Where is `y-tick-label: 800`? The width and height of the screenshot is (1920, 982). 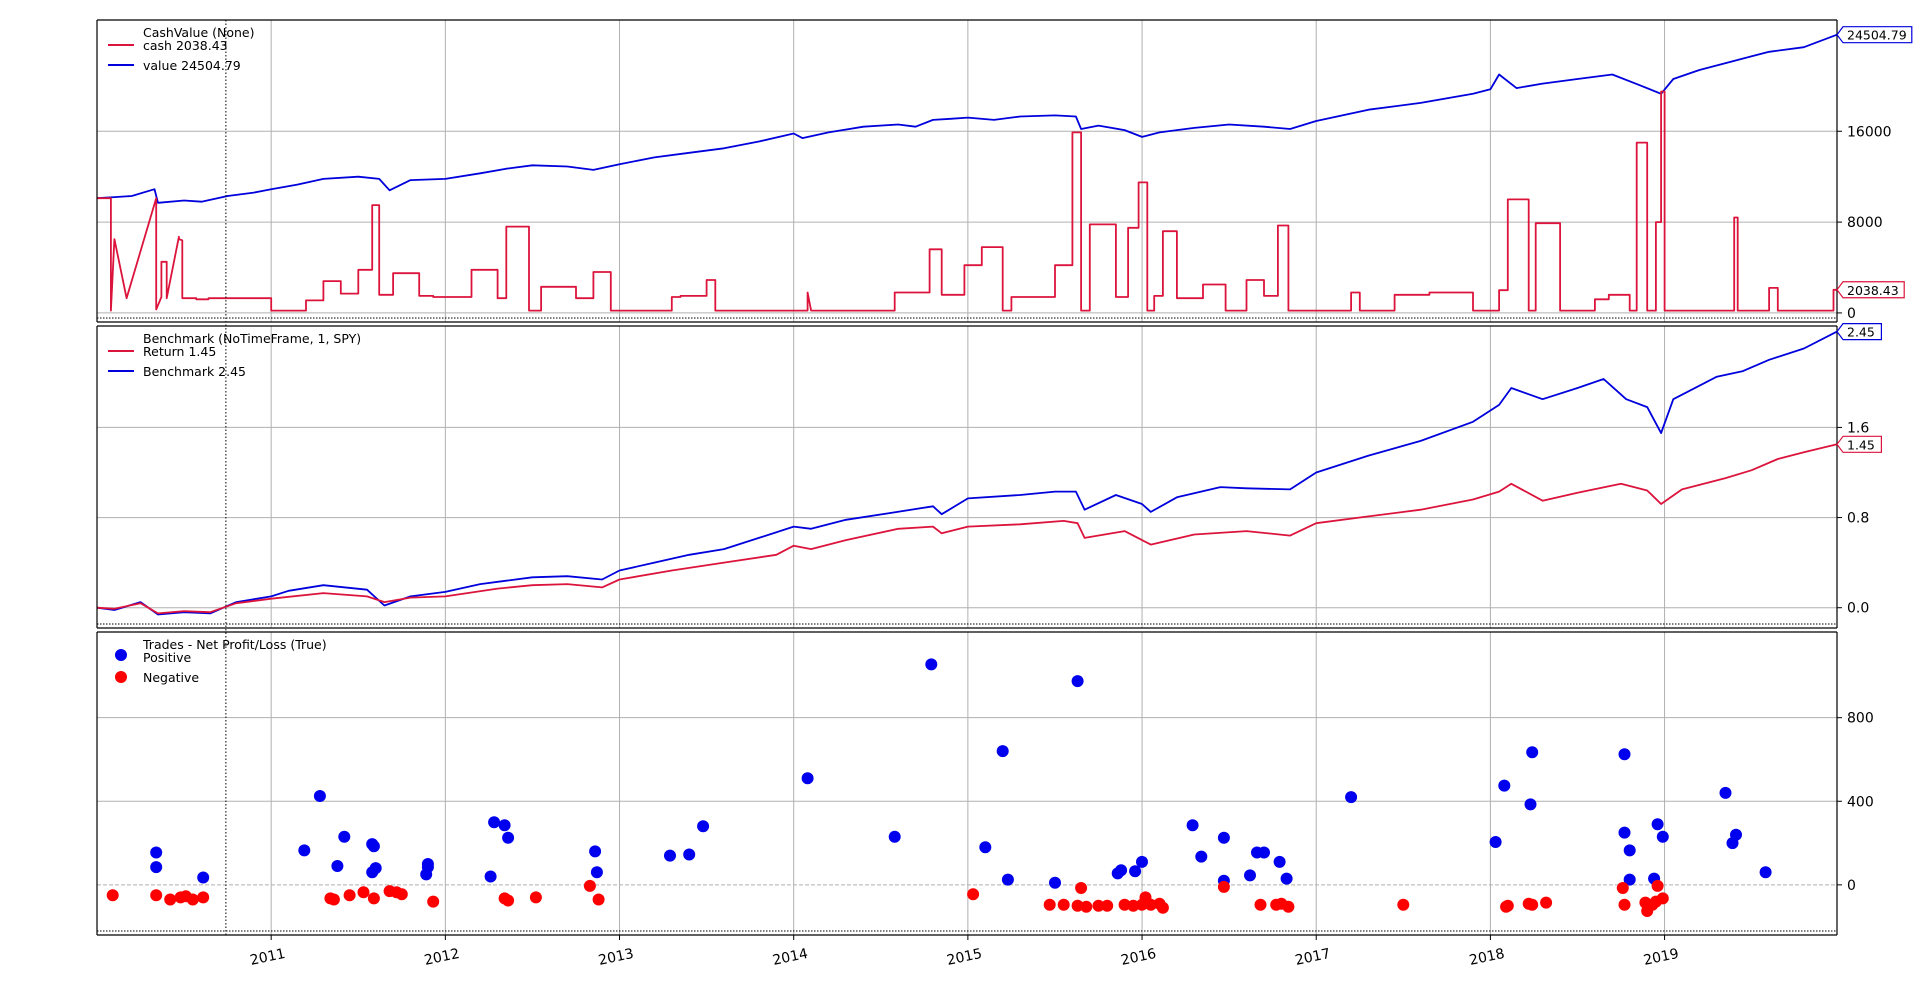
y-tick-label: 800 is located at coordinates (1860, 719).